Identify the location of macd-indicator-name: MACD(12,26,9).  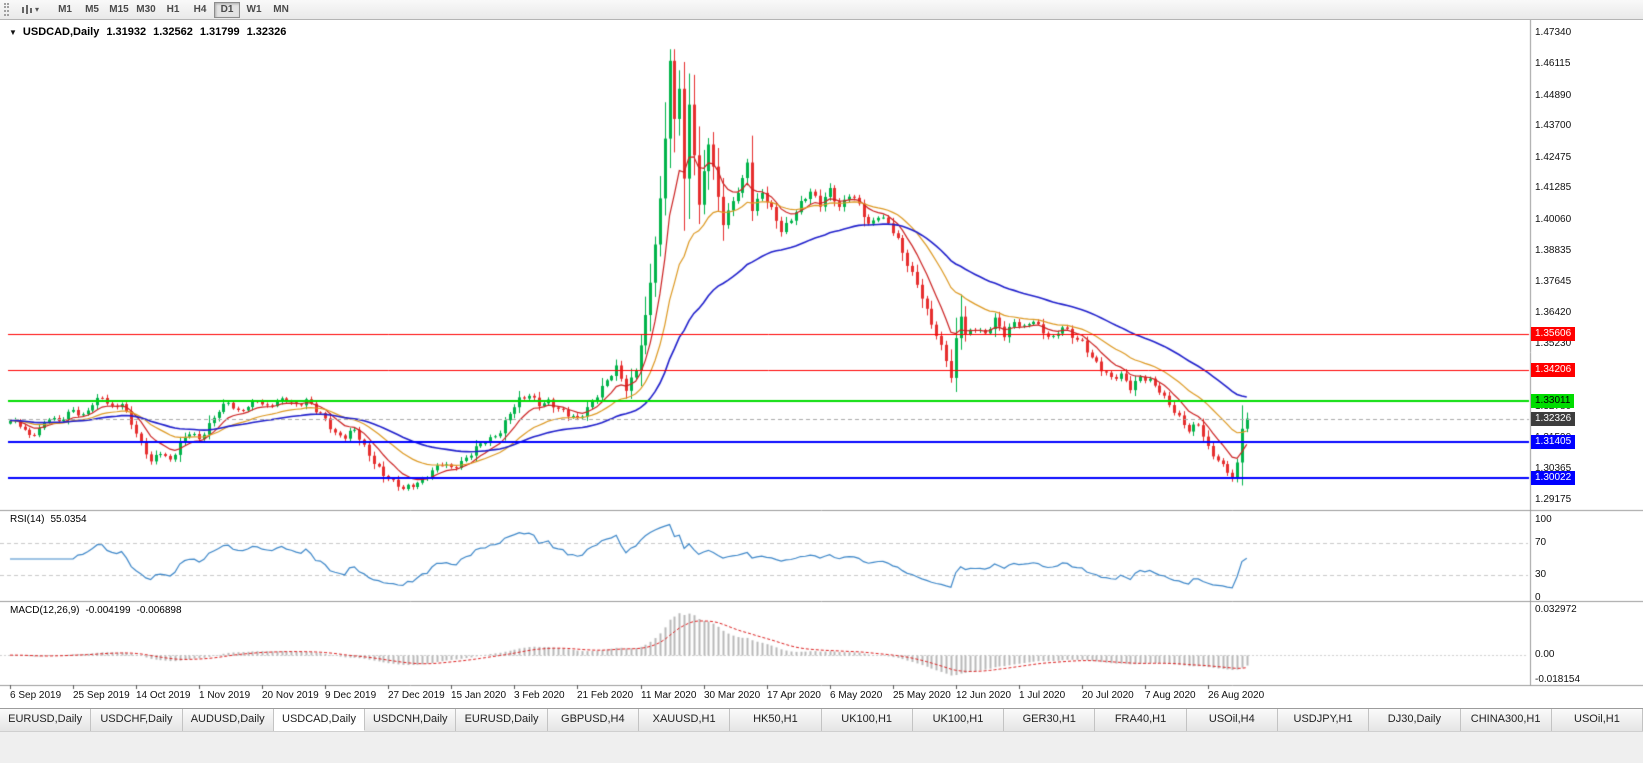
(45, 610).